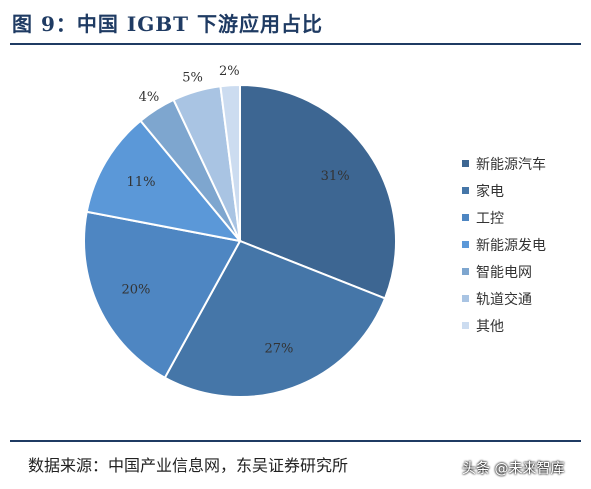  I want to click on bottom-rule, so click(295, 441).